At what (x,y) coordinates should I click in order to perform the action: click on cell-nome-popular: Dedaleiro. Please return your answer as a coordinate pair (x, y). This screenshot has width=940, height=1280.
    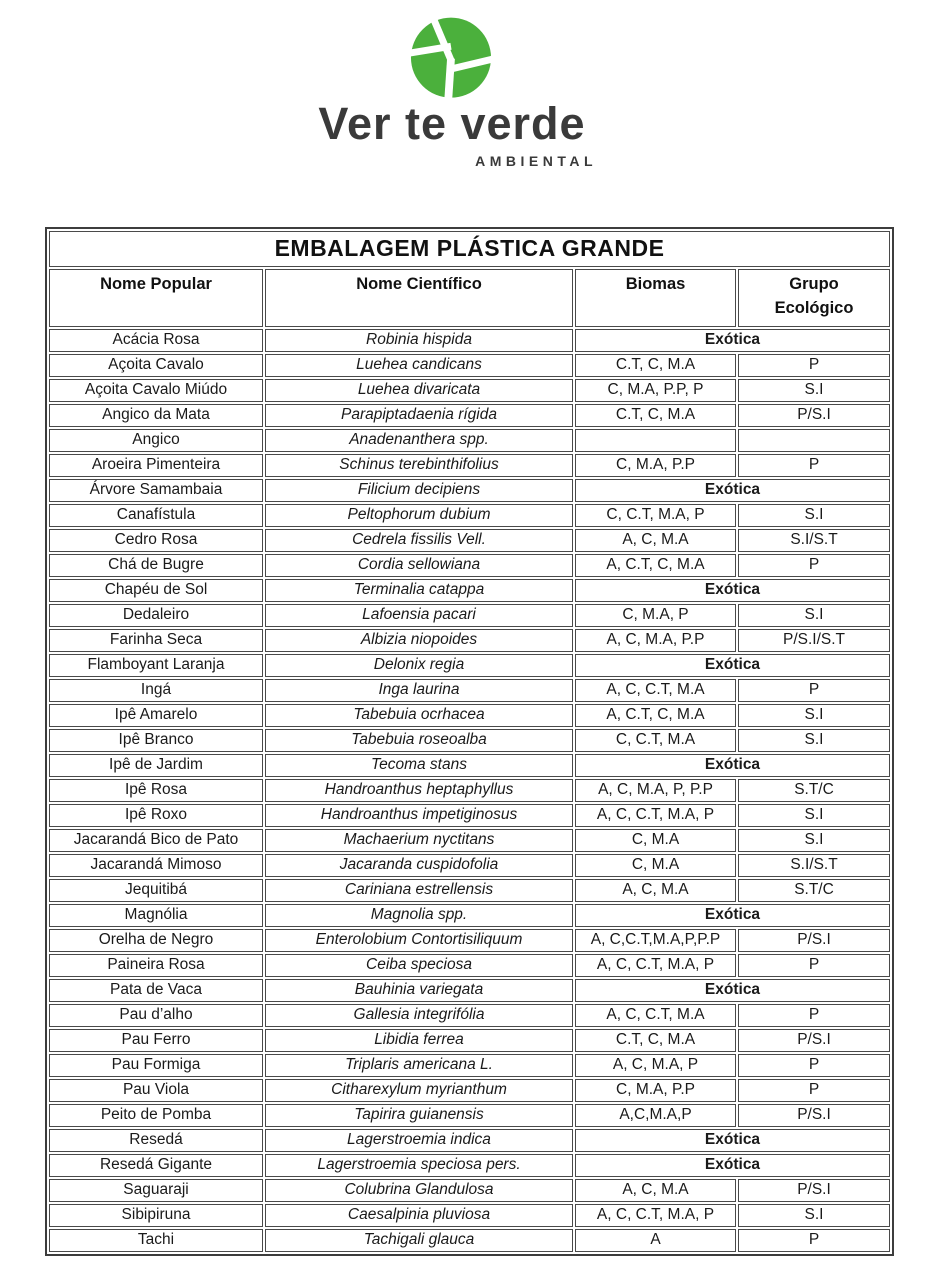
    Looking at the image, I should click on (156, 615).